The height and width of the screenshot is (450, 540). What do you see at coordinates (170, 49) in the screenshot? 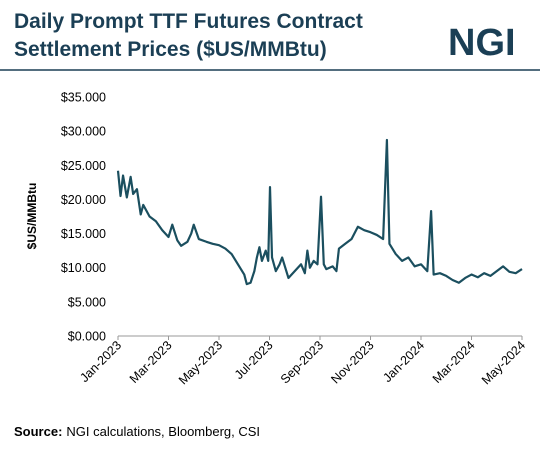
I see `chart-title-line: Settlement Prices ($US/MMBtu)` at bounding box center [170, 49].